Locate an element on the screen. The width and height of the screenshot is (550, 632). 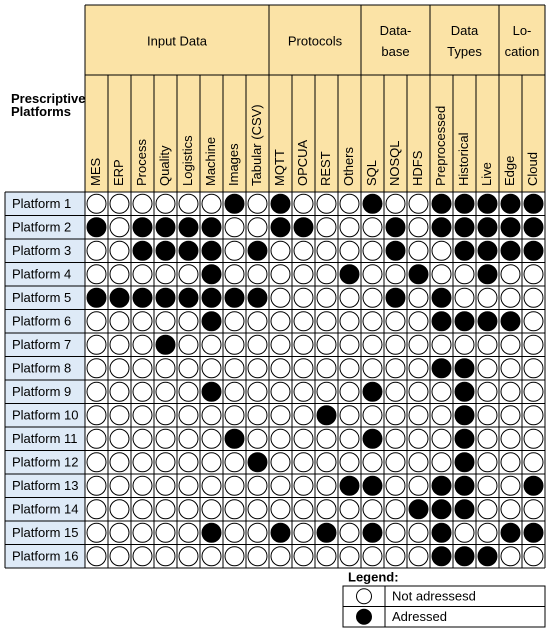
row-label: Platform 6 is located at coordinates (41, 321).